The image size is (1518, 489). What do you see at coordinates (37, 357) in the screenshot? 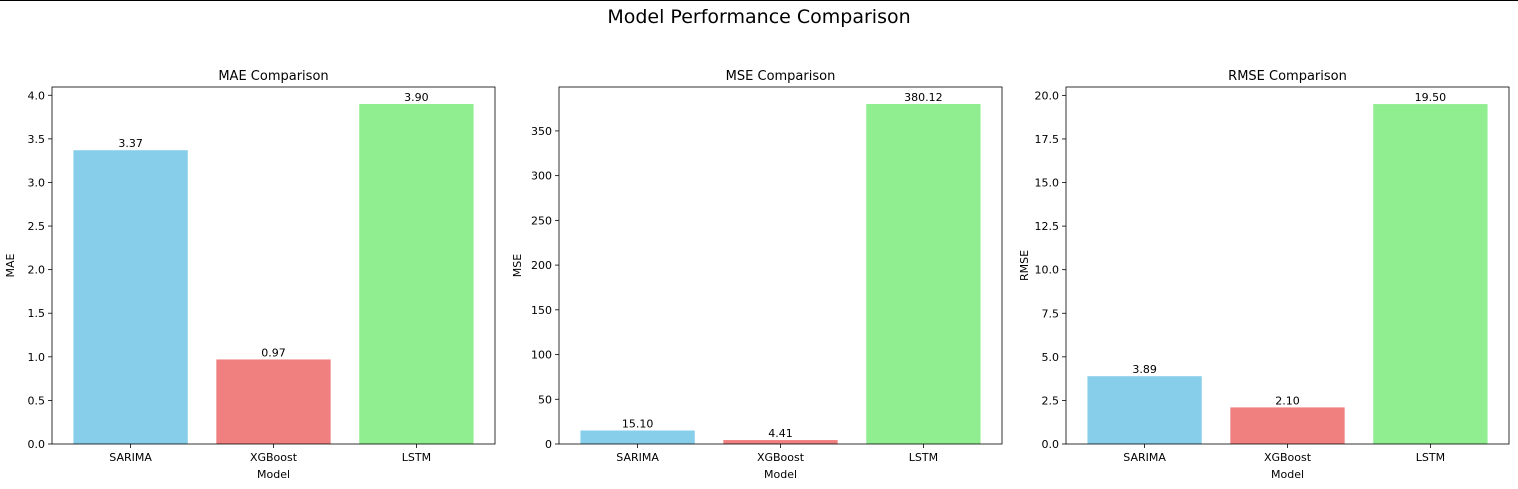
I see `y-tick-label: 1.0` at bounding box center [37, 357].